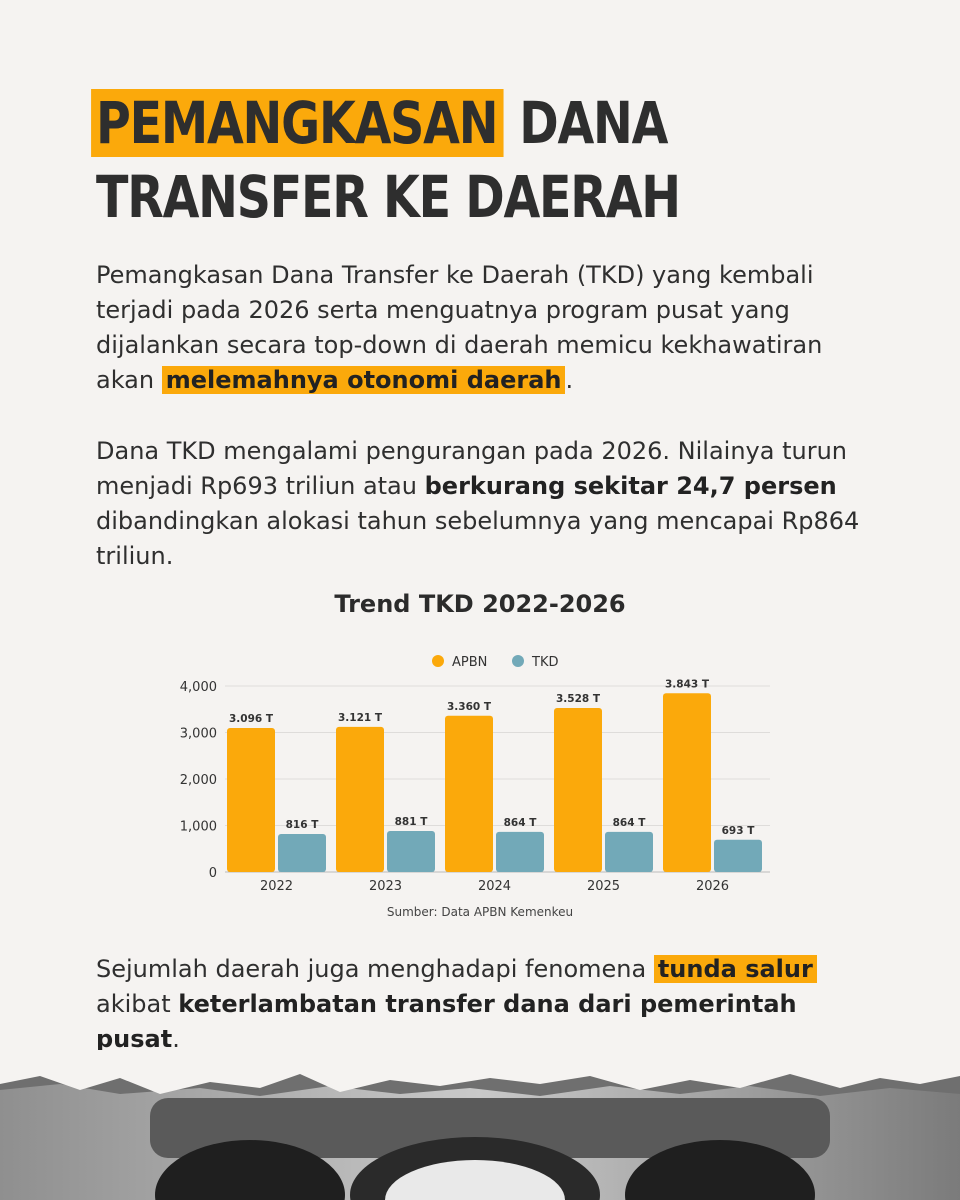 The width and height of the screenshot is (960, 1200). I want to click on bar-apbn-2024, so click(469, 793).